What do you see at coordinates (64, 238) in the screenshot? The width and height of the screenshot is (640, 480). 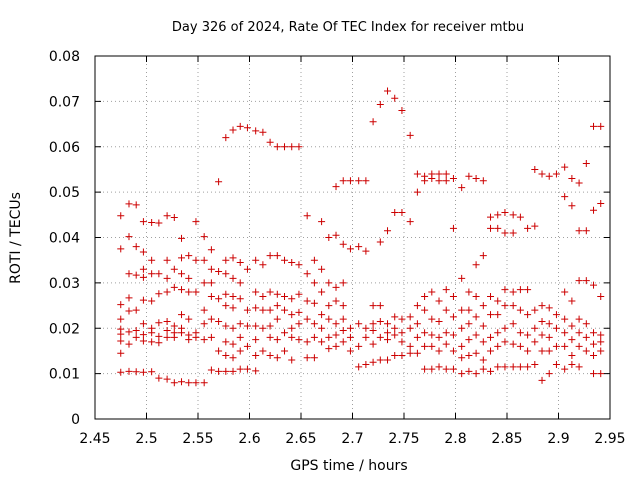 I see `y-tick-labels: 0 0.01 0.02 0.03 0.04 0.05 0.06 0.07 0.08` at bounding box center [64, 238].